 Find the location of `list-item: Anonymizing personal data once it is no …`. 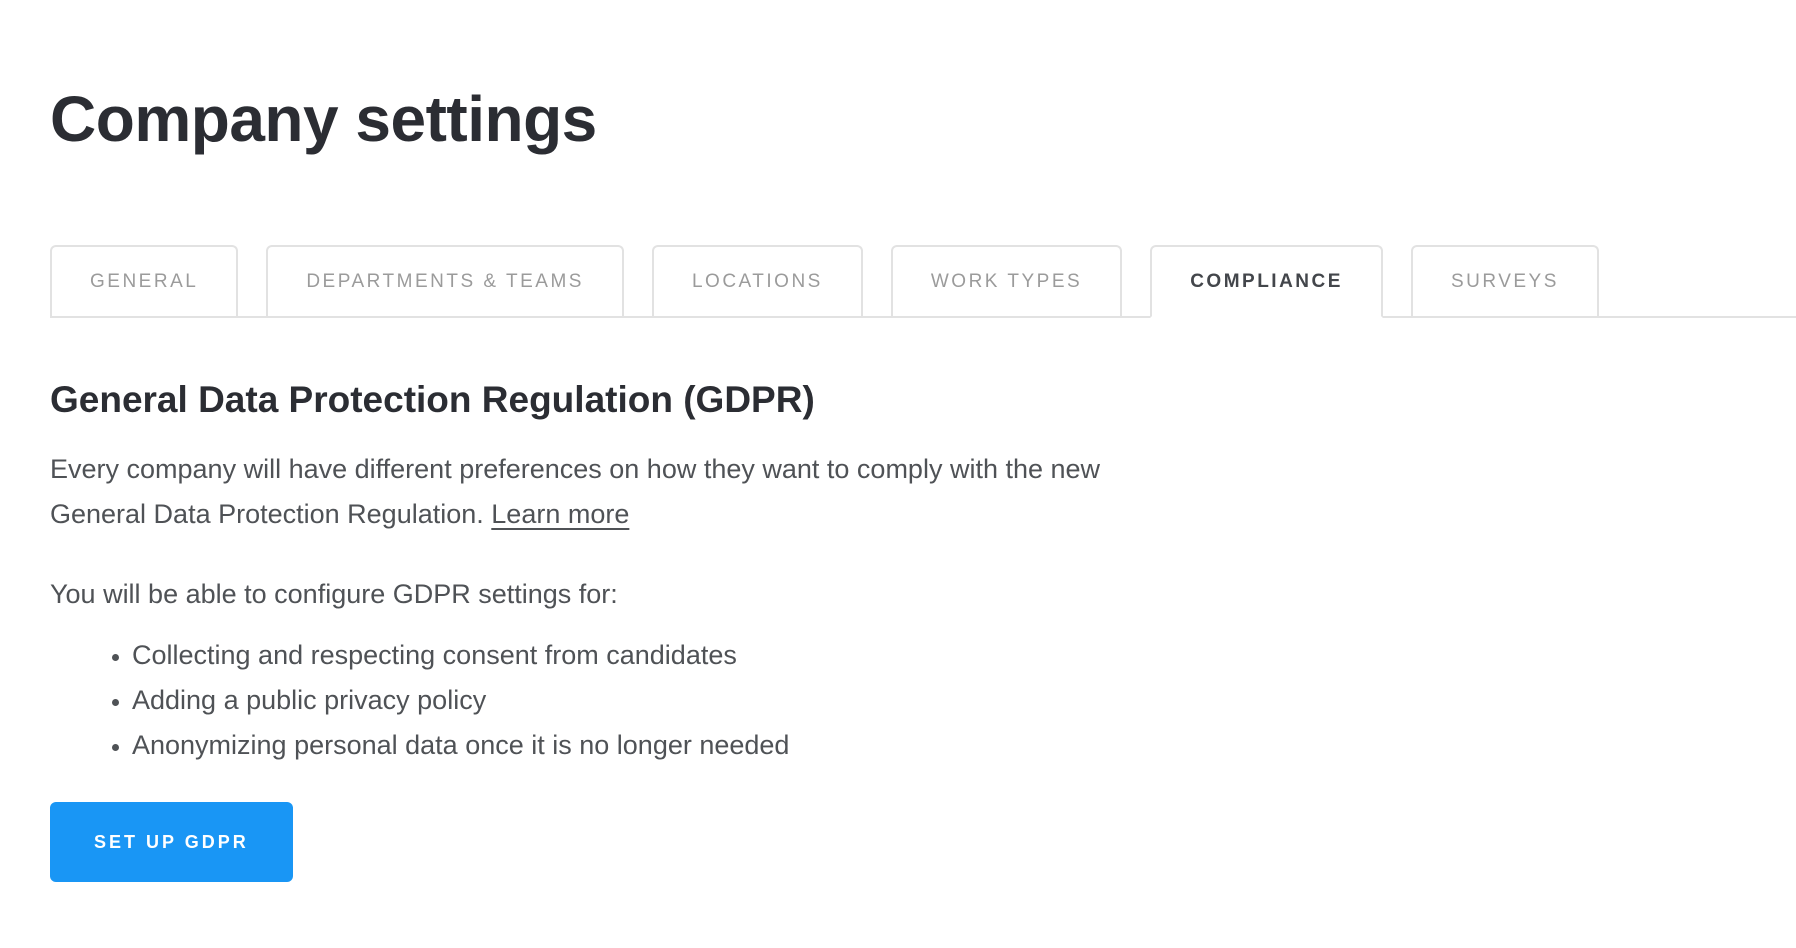

list-item: Anonymizing personal data once it is no … is located at coordinates (964, 745).